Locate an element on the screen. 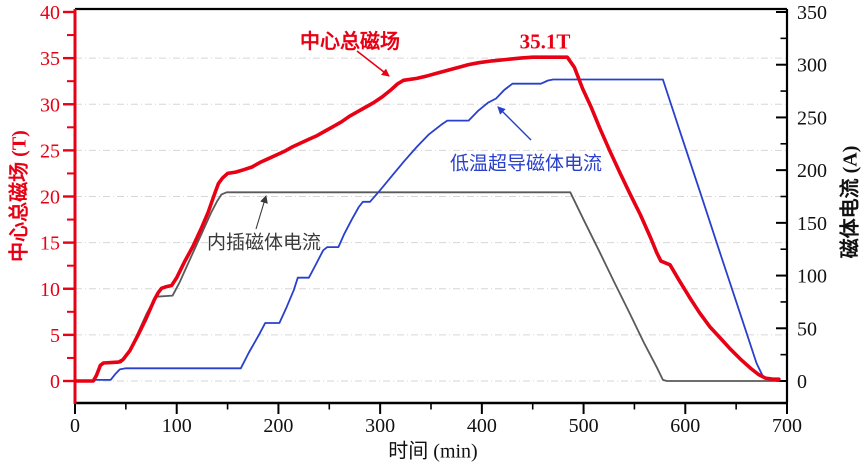 This screenshot has height=470, width=862. x-tick-label: 300 is located at coordinates (380, 426).